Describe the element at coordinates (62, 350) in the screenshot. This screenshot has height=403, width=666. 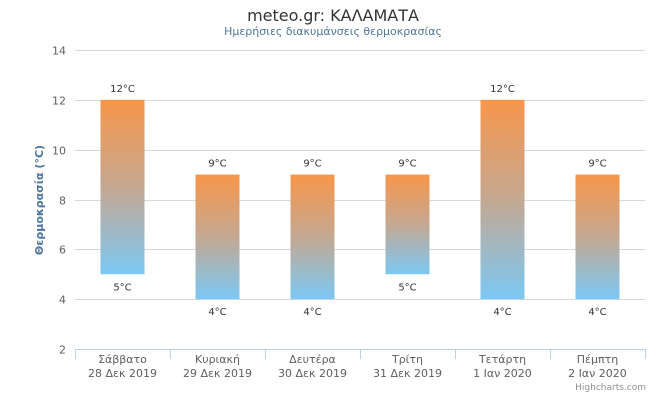
I see `y-tick-label: 2` at that location.